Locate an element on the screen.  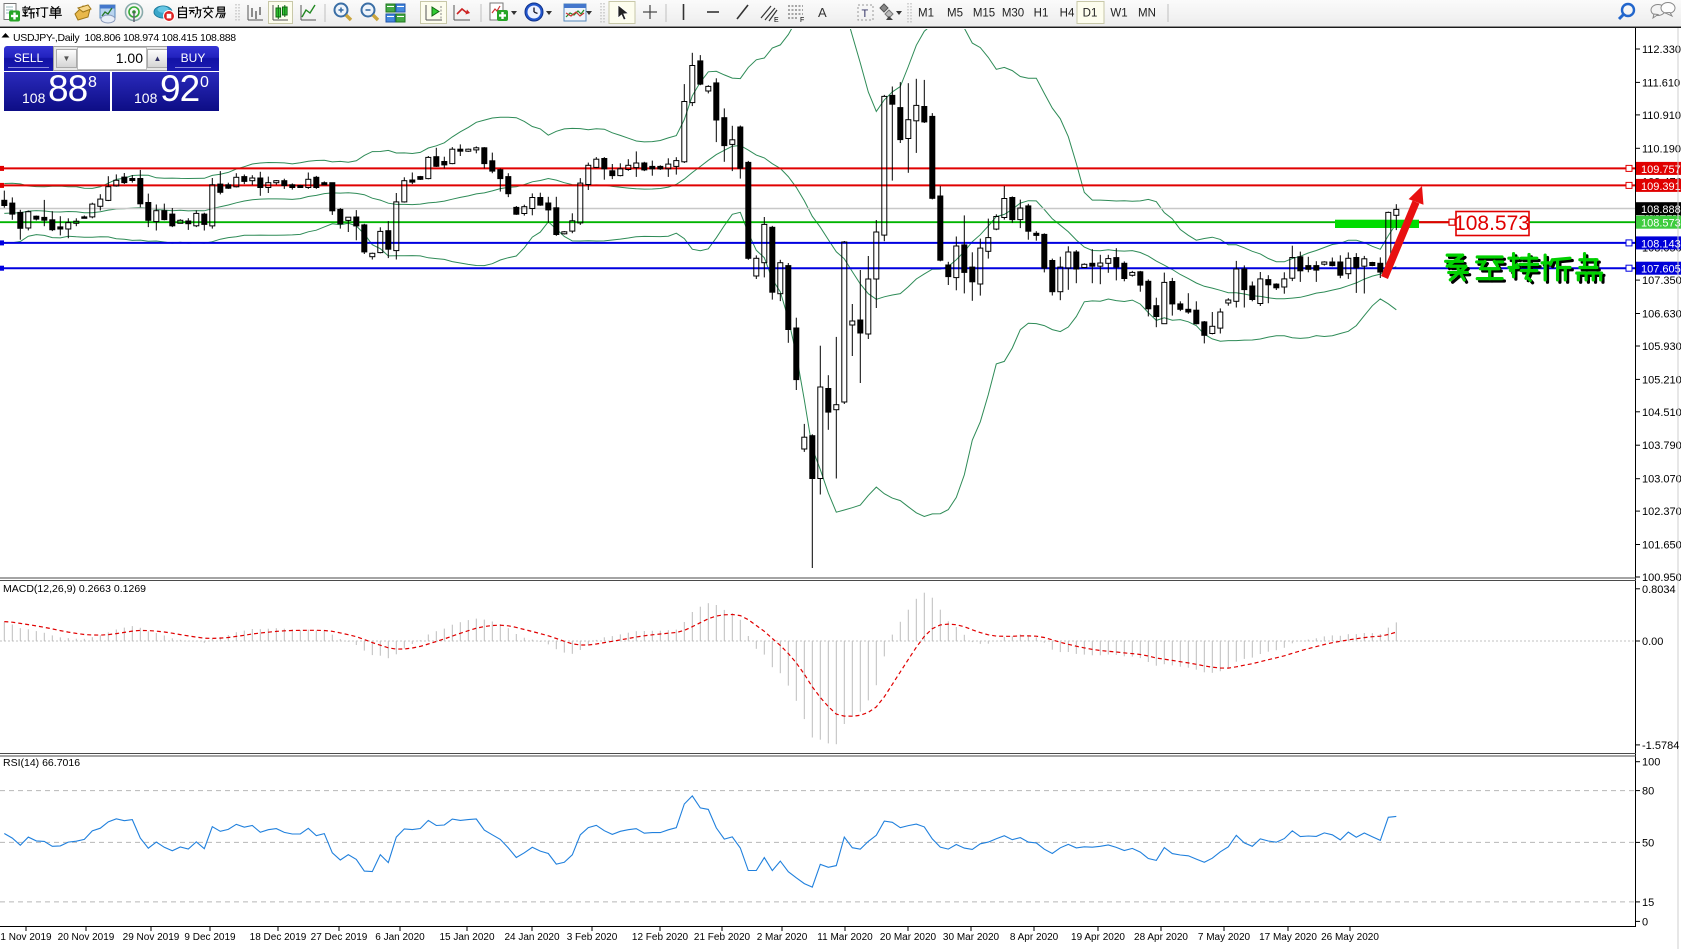
svg-text: 6 Jan 2020 is located at coordinates (400, 937).